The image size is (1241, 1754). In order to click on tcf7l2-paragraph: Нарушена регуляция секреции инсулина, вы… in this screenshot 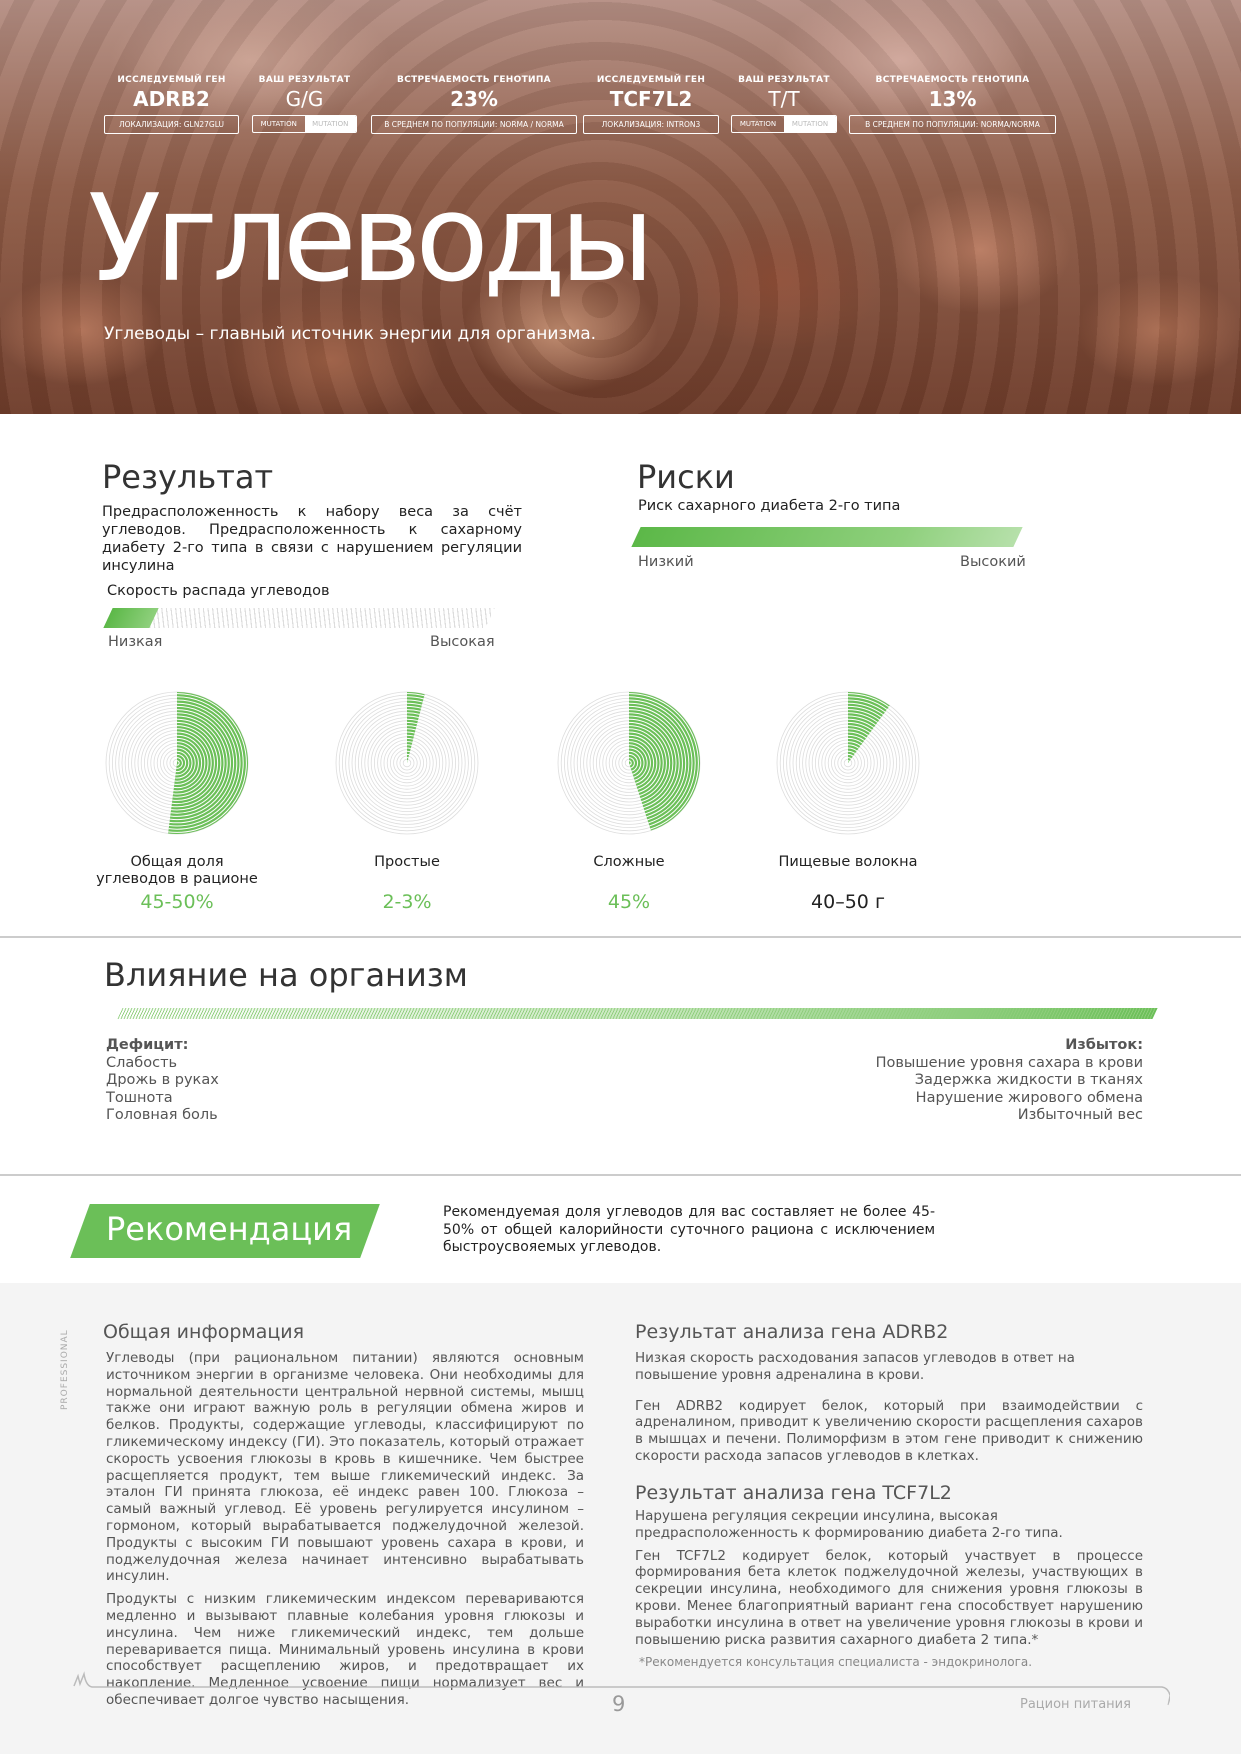, I will do `click(849, 1524)`.